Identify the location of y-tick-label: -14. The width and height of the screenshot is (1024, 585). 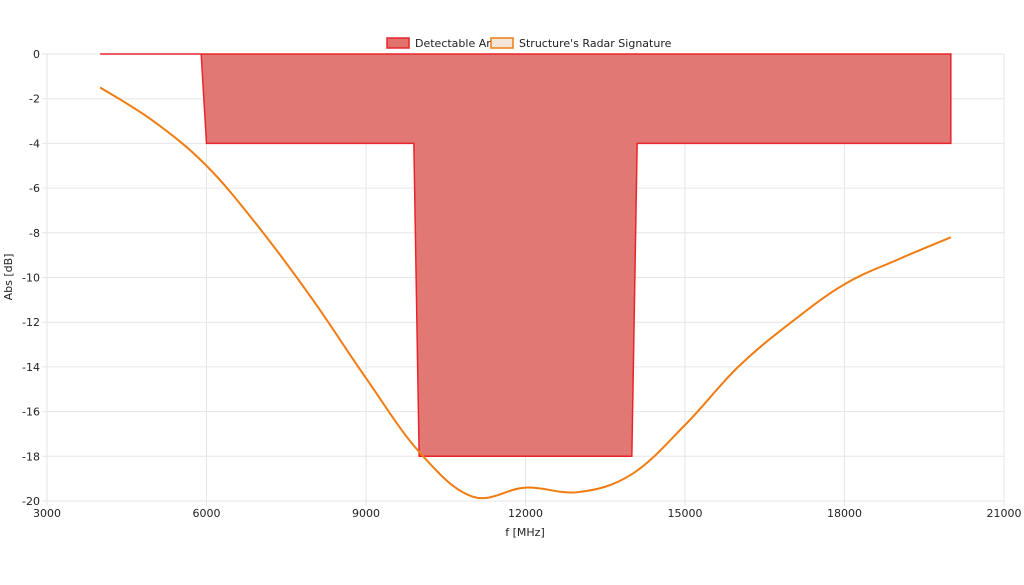
(31, 367).